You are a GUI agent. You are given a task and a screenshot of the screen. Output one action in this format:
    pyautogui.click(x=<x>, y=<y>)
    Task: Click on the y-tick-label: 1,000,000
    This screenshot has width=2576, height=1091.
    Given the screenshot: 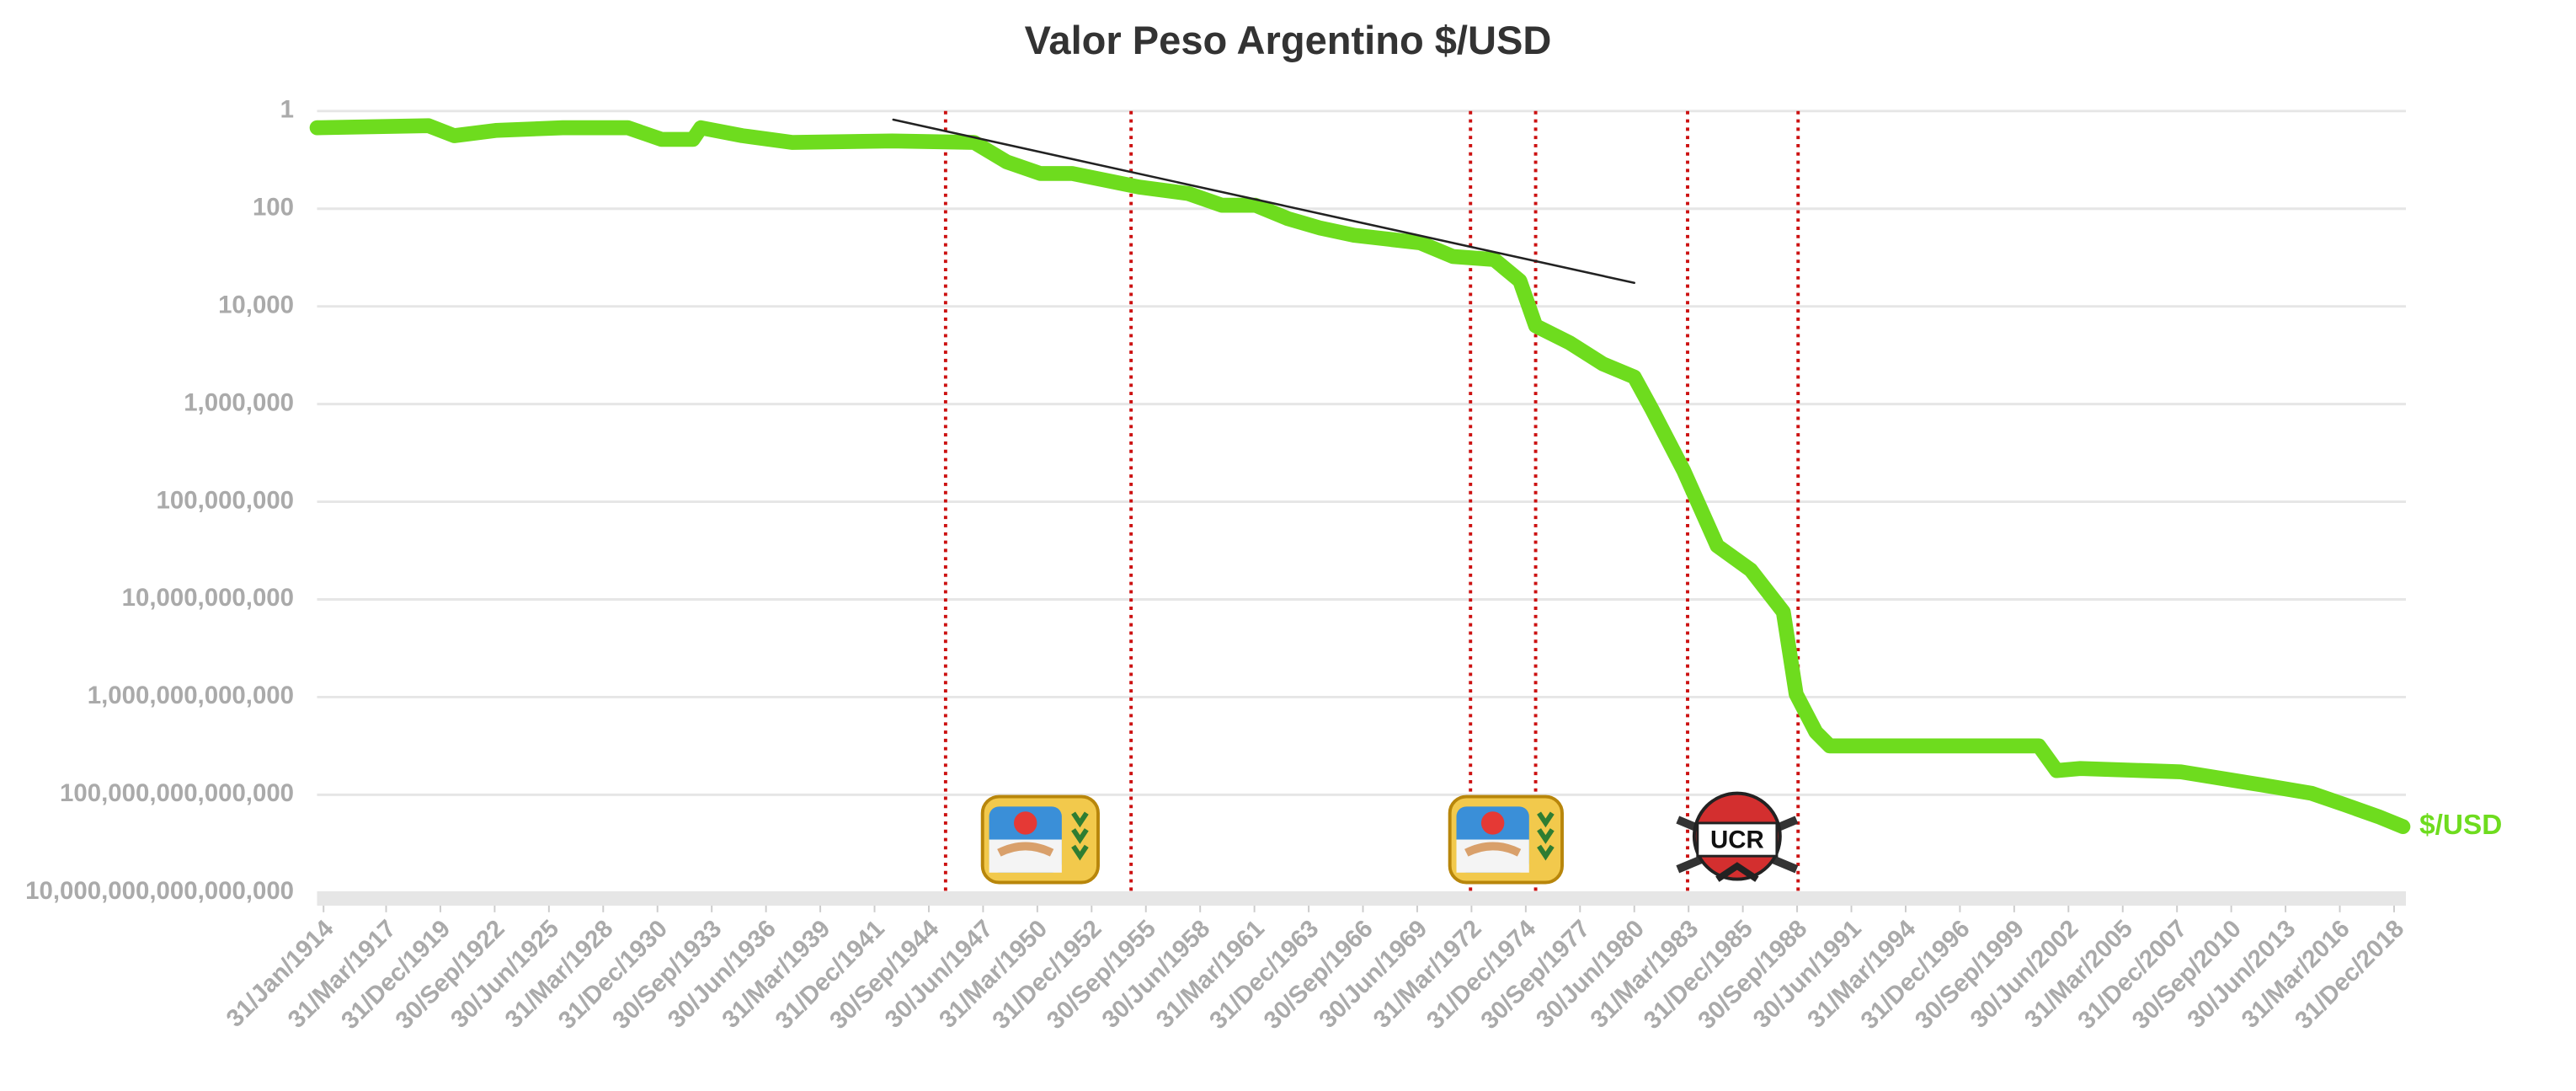 What is the action you would take?
    pyautogui.click(x=239, y=402)
    